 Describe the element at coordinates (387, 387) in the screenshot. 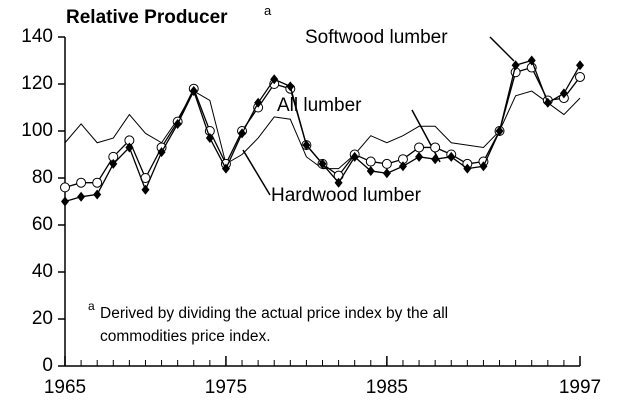

I see `x-tick-label: 1985` at that location.